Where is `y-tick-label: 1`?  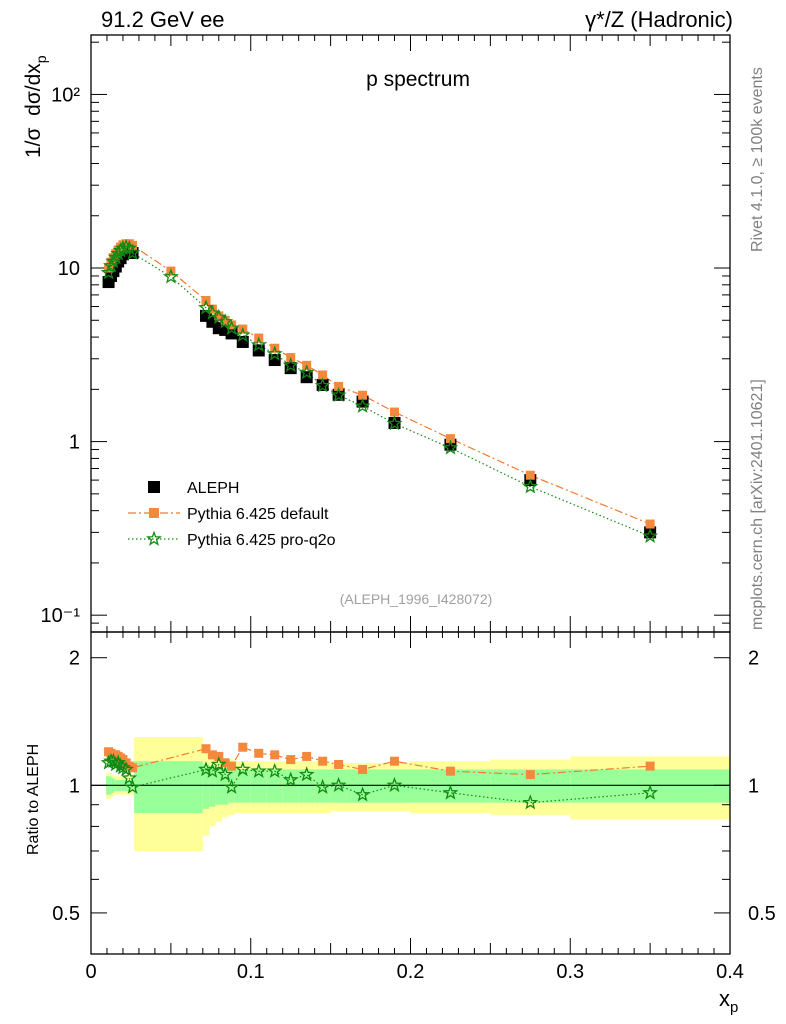
y-tick-label: 1 is located at coordinates (74, 443).